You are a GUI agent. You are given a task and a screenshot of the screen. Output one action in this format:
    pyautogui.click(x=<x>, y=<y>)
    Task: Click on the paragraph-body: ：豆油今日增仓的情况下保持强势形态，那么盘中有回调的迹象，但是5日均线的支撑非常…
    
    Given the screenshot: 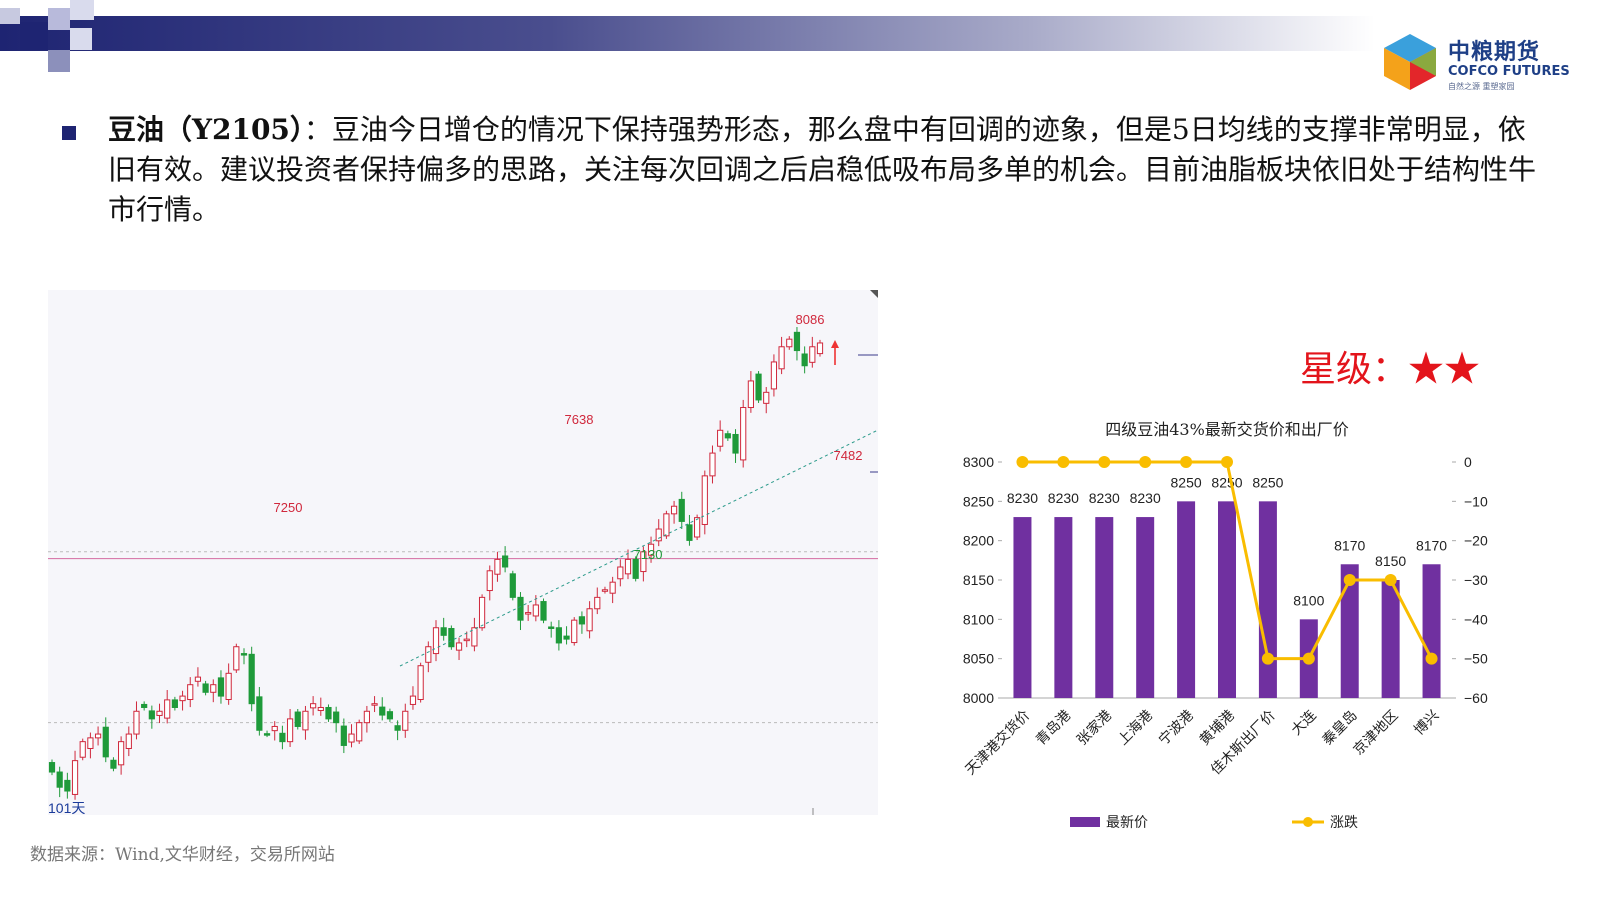 What is the action you would take?
    pyautogui.click(x=822, y=169)
    